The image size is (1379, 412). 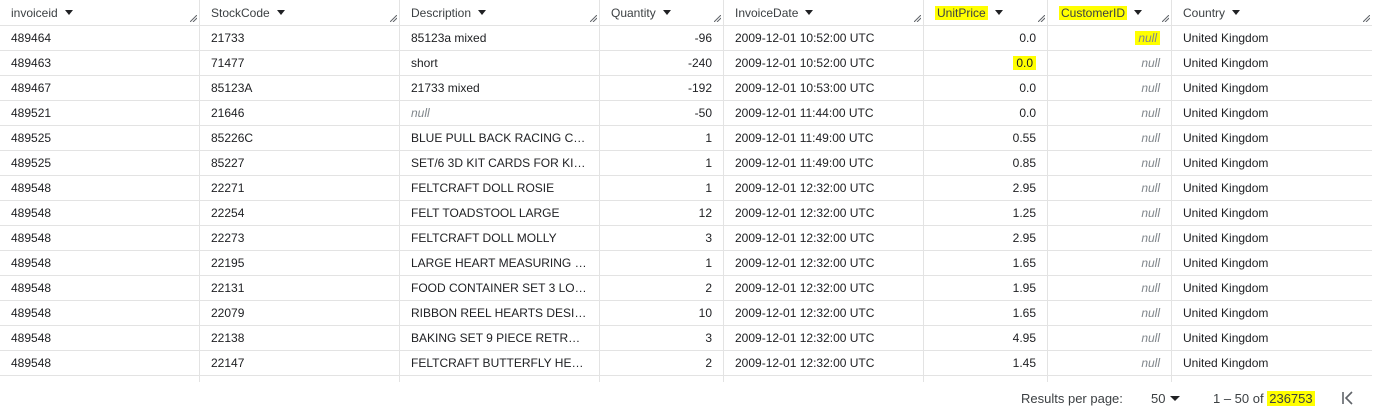 I want to click on cell-stockcode: 21646, so click(x=300, y=113).